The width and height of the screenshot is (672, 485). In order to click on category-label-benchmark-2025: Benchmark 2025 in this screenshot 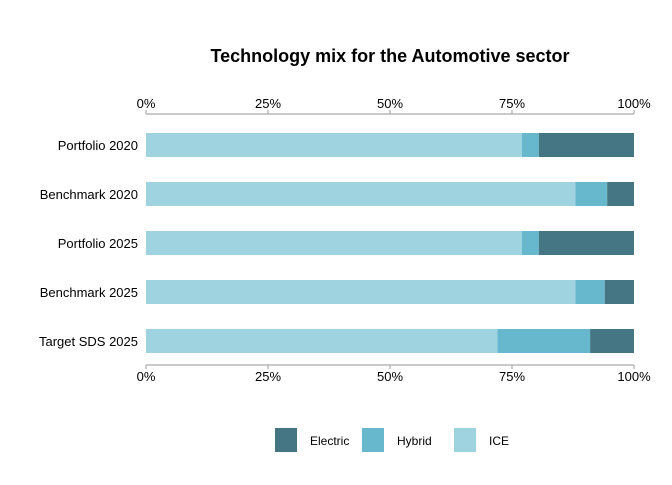, I will do `click(89, 292)`.